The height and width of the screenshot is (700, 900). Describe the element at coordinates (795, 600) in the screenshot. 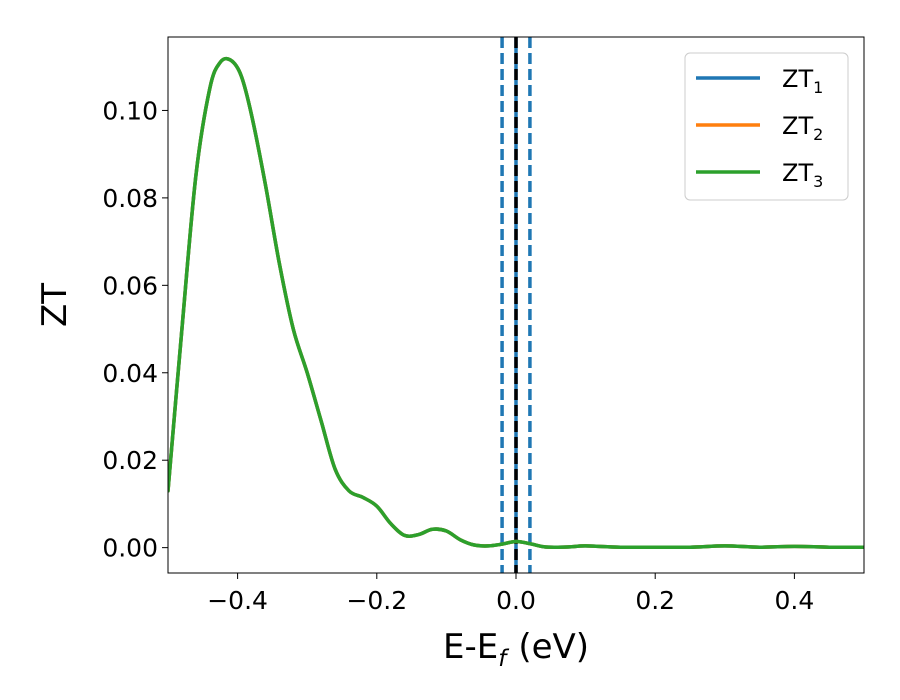

I see `x-tick-label: 0.4` at that location.